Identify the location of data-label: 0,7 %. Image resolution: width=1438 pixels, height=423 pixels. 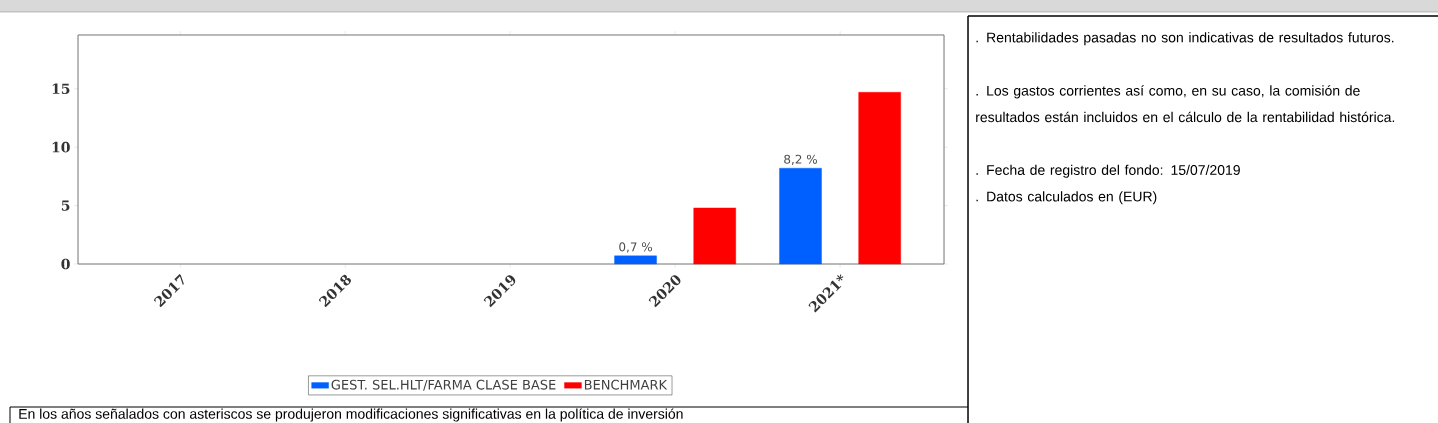
(636, 247).